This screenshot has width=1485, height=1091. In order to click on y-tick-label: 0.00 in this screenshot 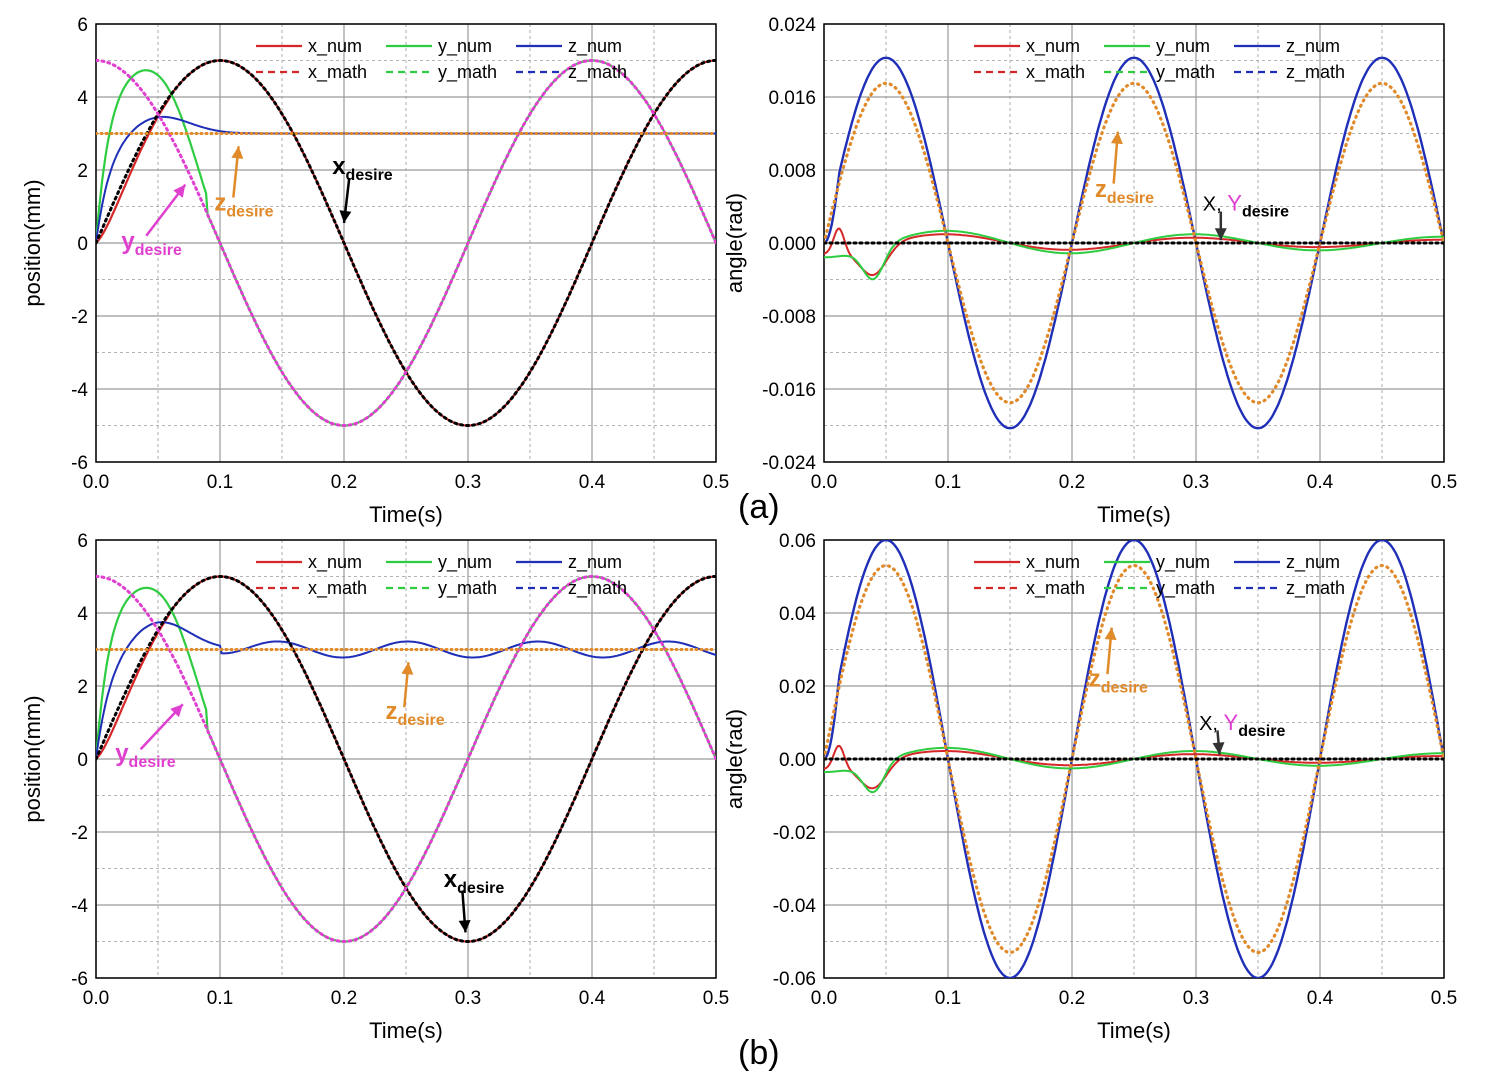, I will do `click(797, 760)`.